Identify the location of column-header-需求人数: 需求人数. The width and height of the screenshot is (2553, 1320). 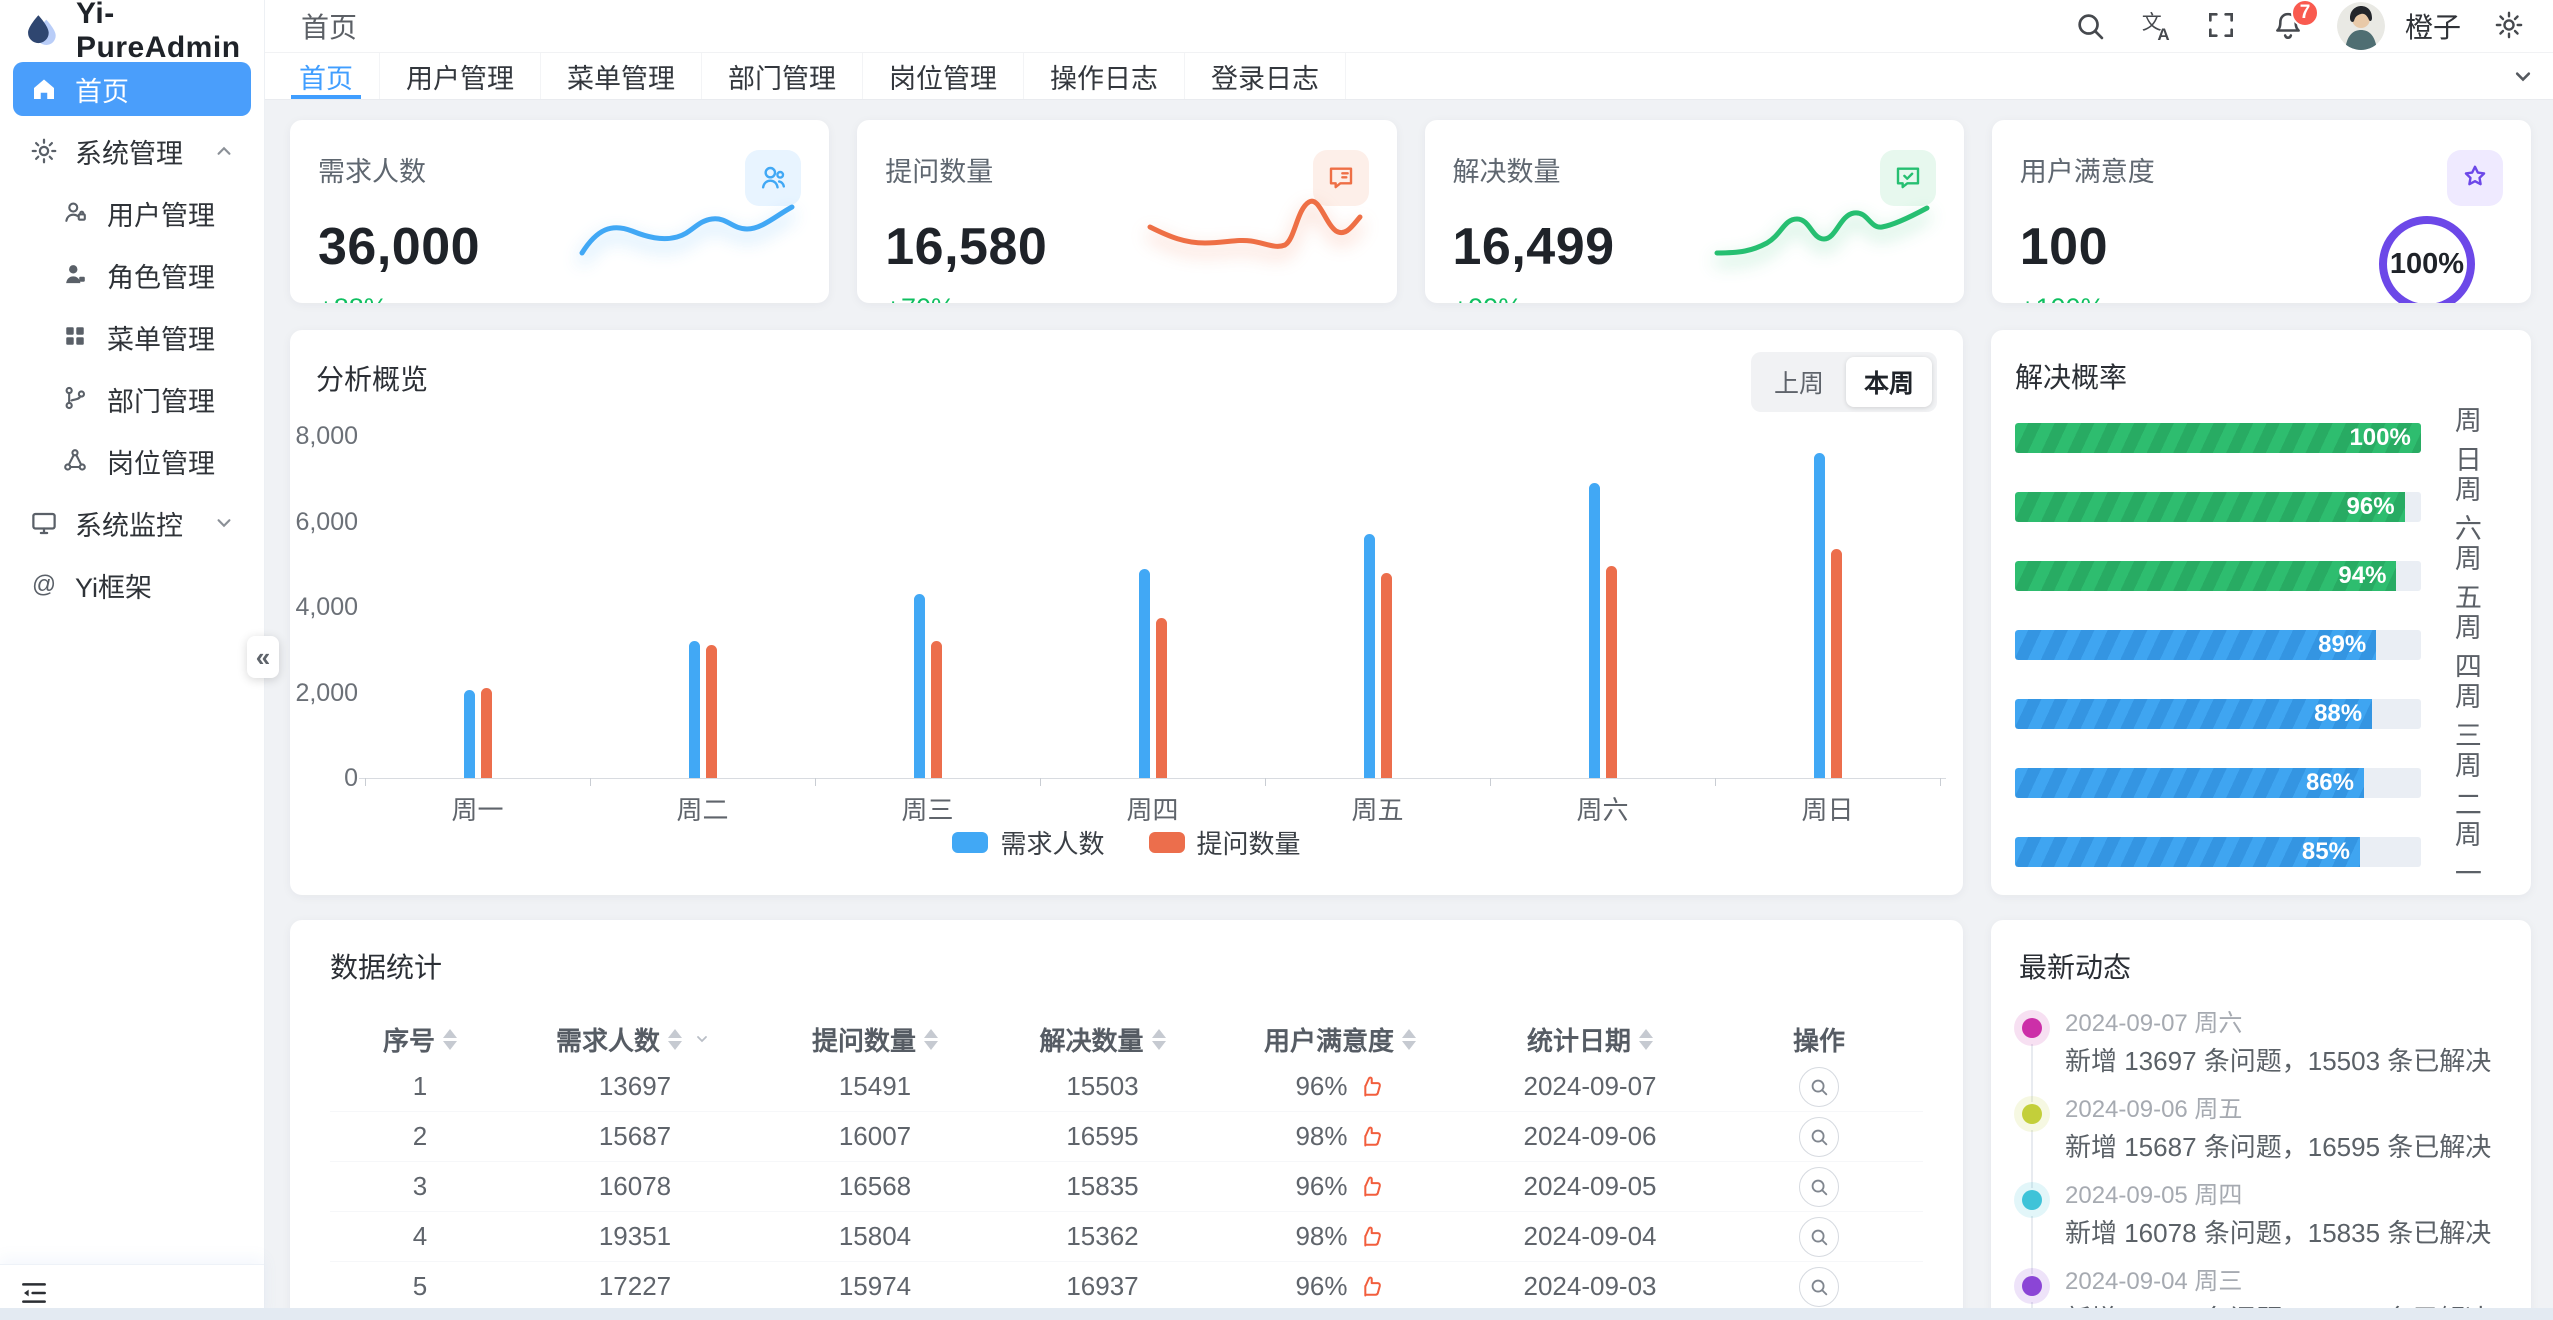
(635, 1039).